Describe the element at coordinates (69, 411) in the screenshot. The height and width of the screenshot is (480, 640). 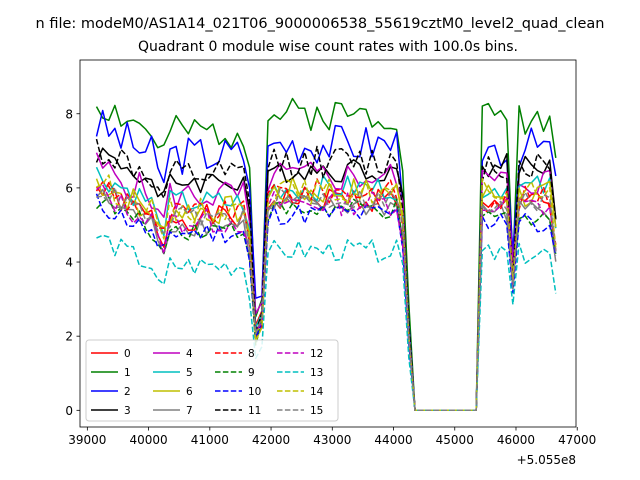
I see `y-tick-label: 0` at that location.